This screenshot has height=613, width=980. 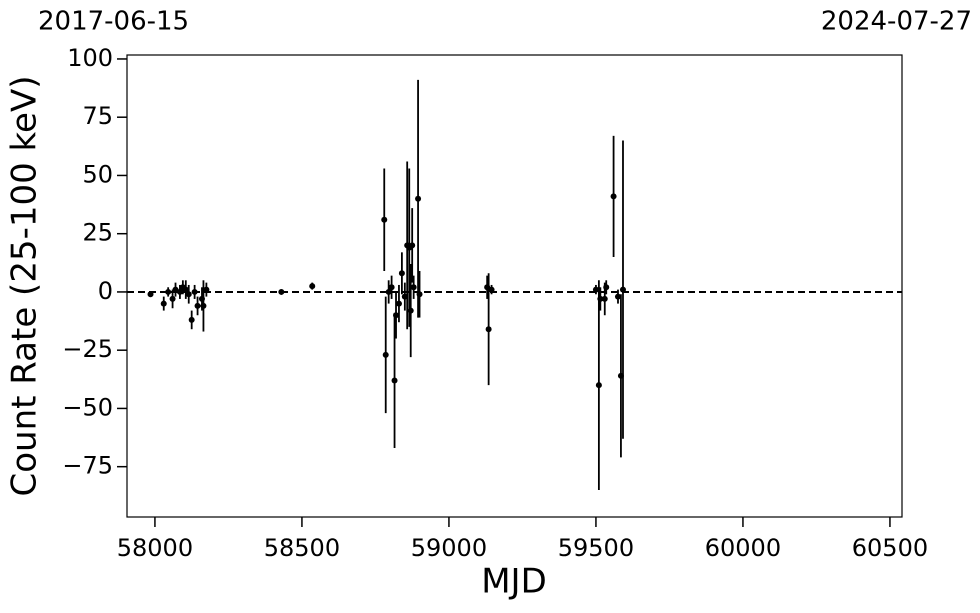 What do you see at coordinates (87, 466) in the screenshot?
I see `y-tick-label: −75` at bounding box center [87, 466].